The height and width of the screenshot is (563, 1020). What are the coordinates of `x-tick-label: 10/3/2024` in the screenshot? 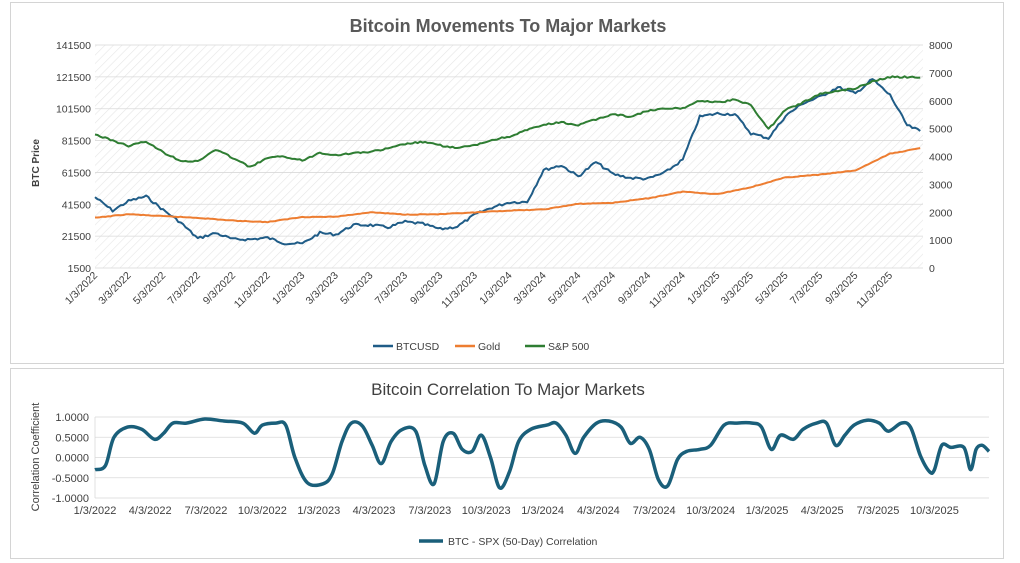 It's located at (710, 511).